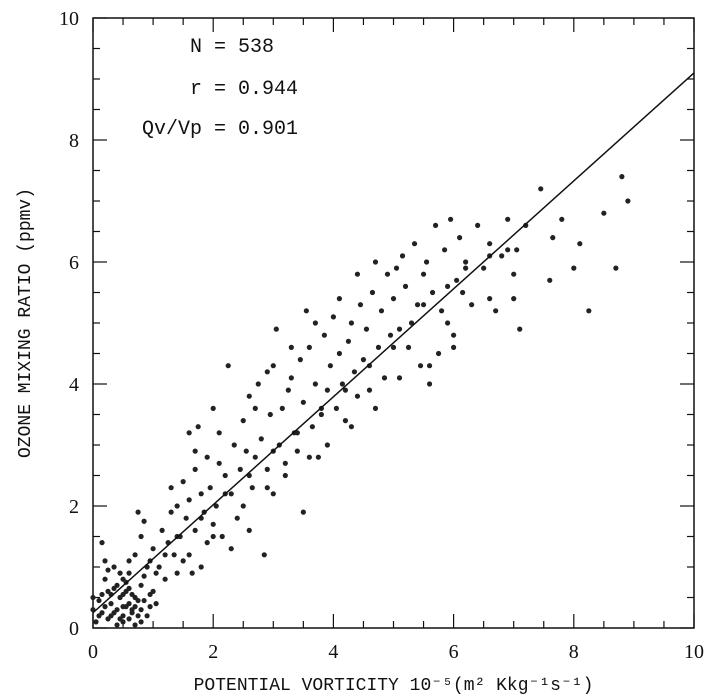 Image resolution: width=718 pixels, height=699 pixels. Describe the element at coordinates (232, 47) in the screenshot. I see `stat-annotation: N = 538` at that location.